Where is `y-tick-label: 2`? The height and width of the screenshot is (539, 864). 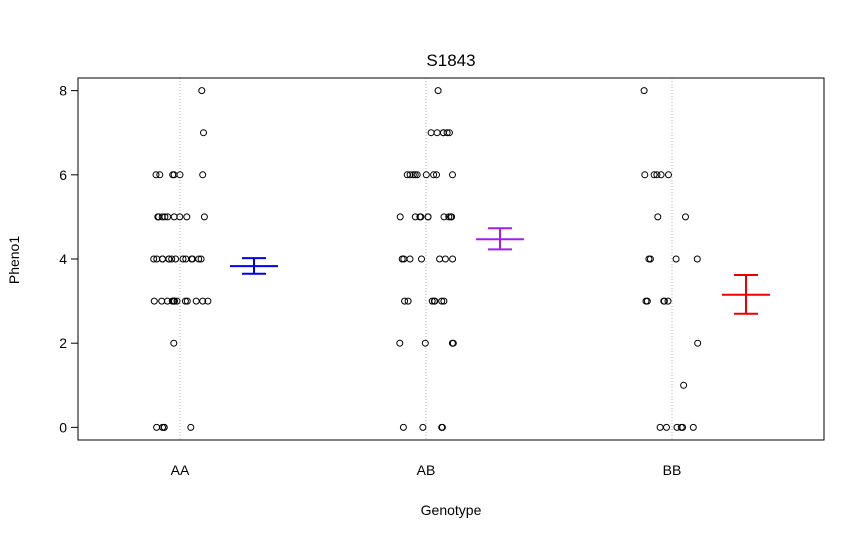 y-tick-label: 2 is located at coordinates (63, 343).